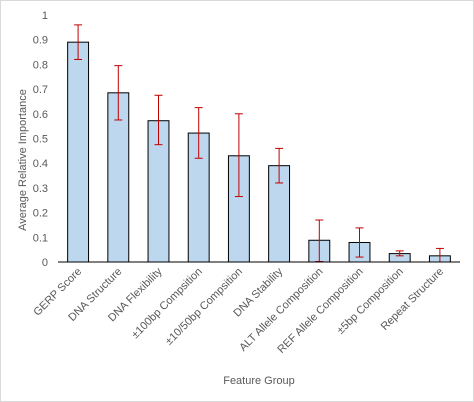  Describe the element at coordinates (40, 164) in the screenshot. I see `y-tick-label: 0.4` at that location.